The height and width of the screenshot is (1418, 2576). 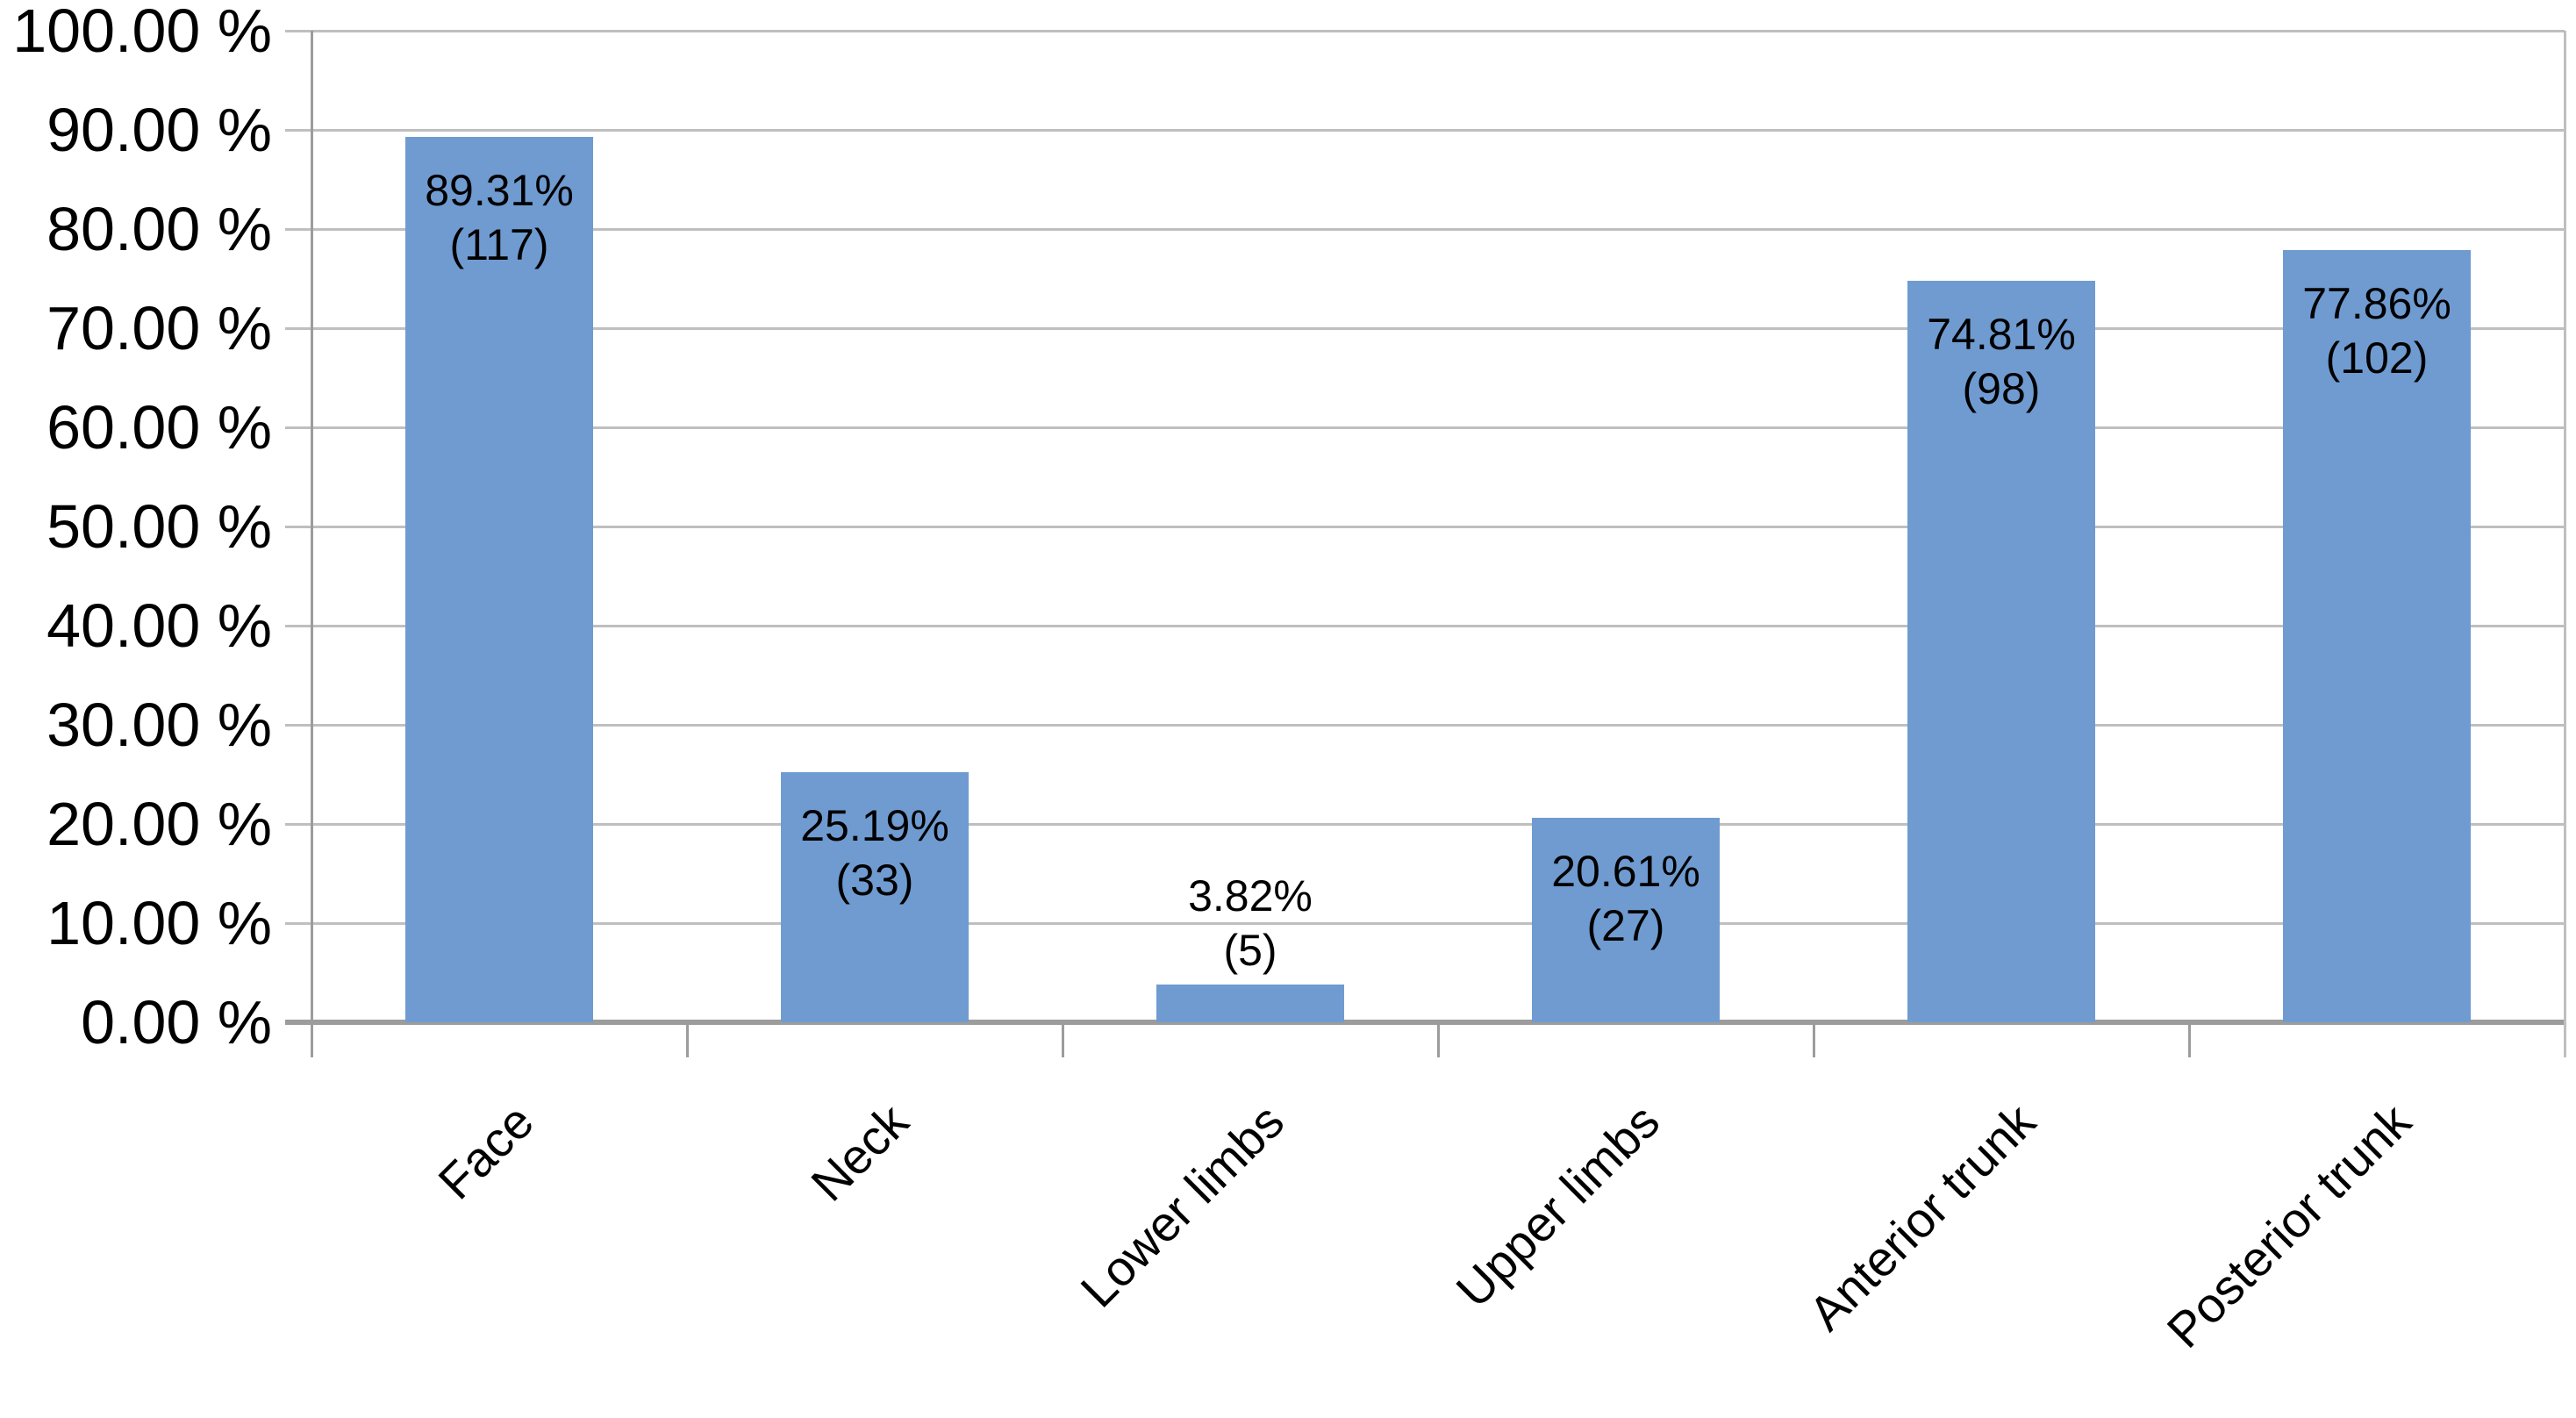 I want to click on category-label-posterior-trunk: Posterior trunk, so click(x=2289, y=1225).